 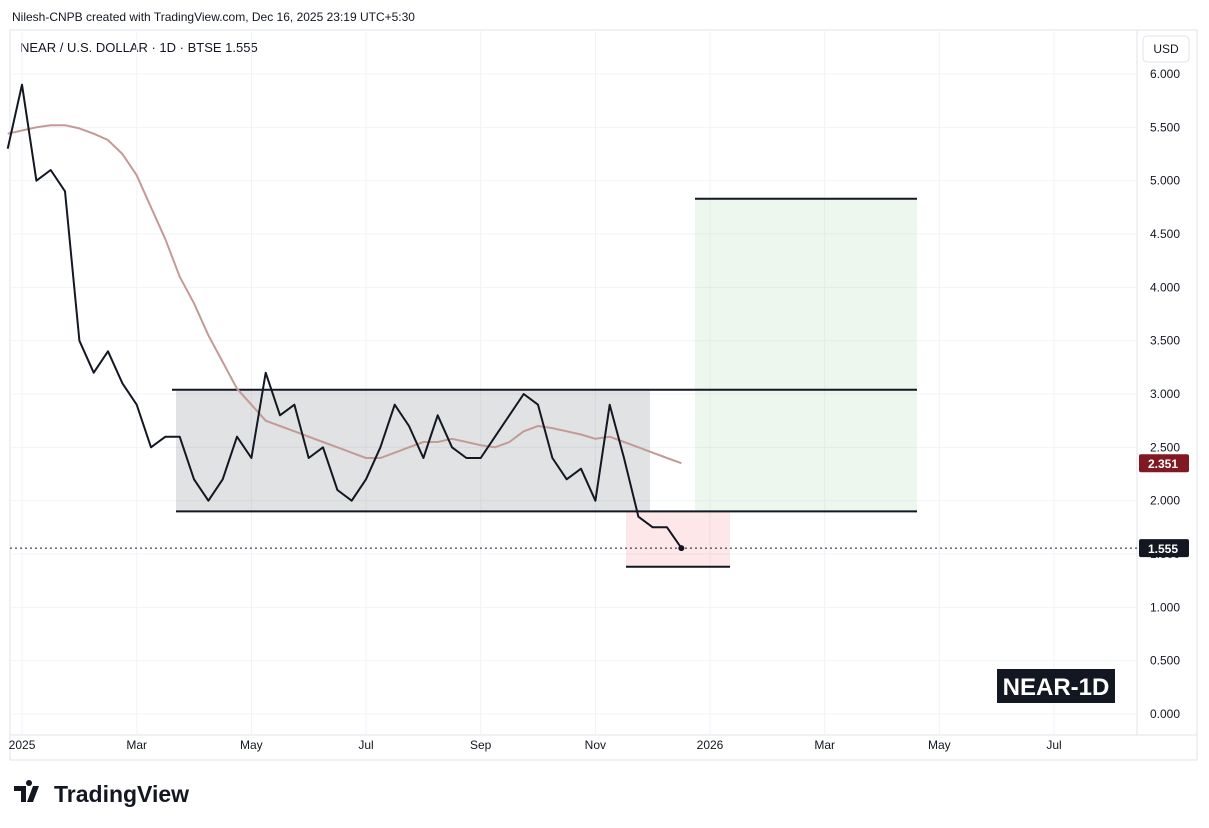 What do you see at coordinates (139, 47) in the screenshot?
I see `chart-title: NEAR / U.S. DOLLAR · 1D · BTSE 1.555` at bounding box center [139, 47].